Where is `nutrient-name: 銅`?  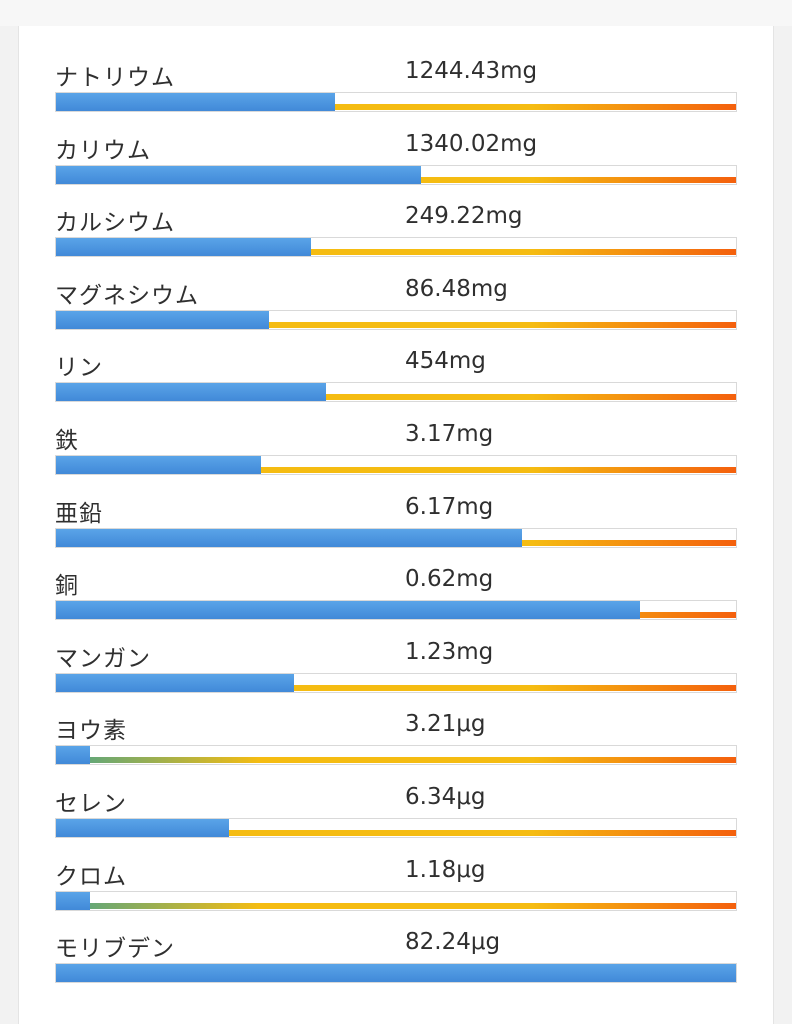
nutrient-name: 銅 is located at coordinates (67, 586).